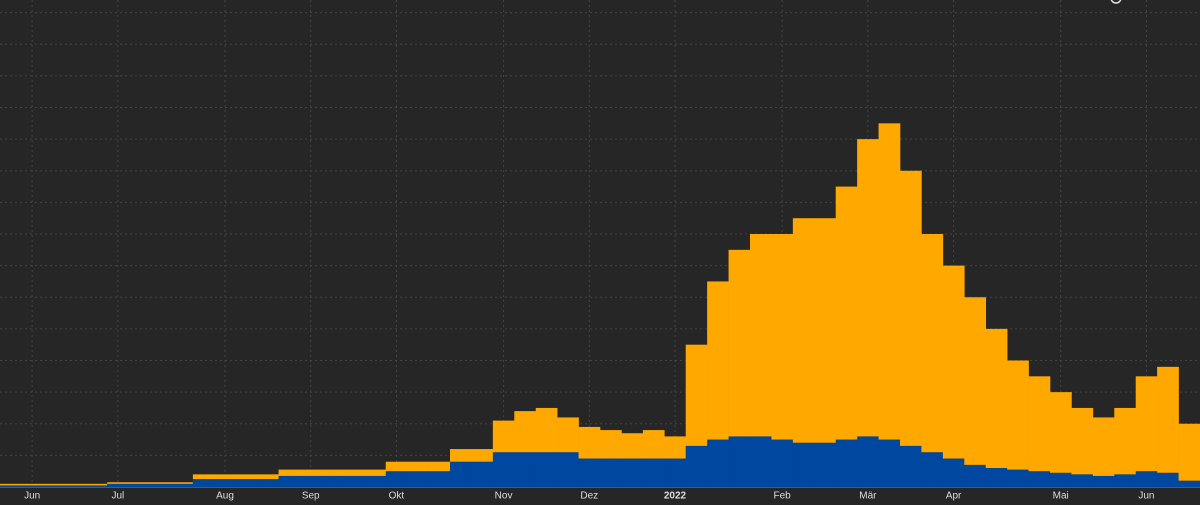  Describe the element at coordinates (783, 496) in the screenshot. I see `x-tick-label: Feb` at that location.